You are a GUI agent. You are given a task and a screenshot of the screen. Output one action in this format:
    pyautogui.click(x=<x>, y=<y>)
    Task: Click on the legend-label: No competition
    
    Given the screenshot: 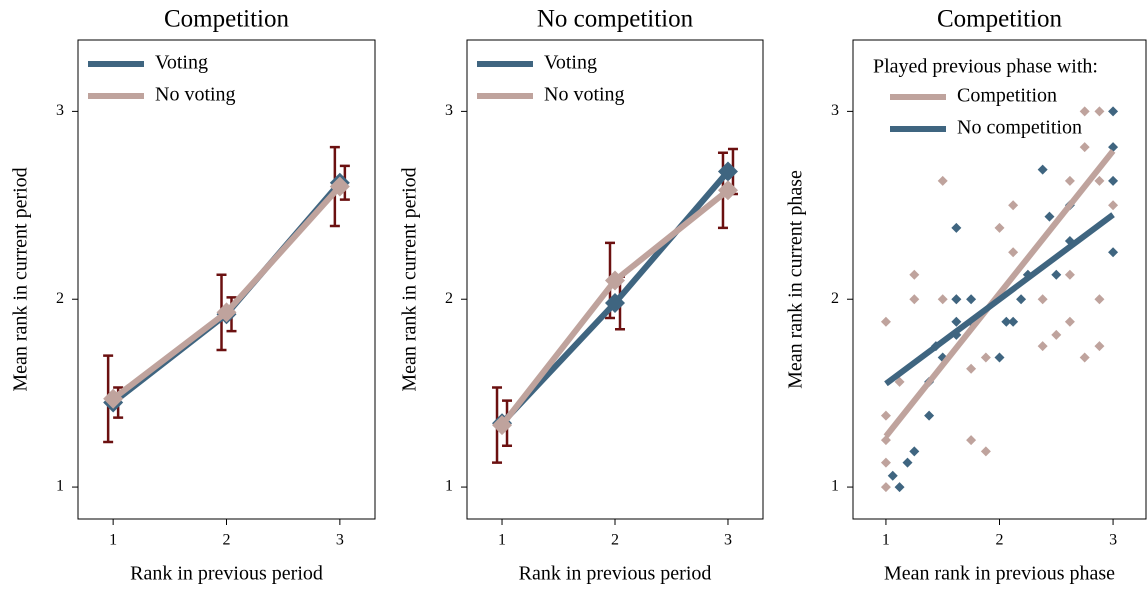 What is the action you would take?
    pyautogui.click(x=1019, y=128)
    